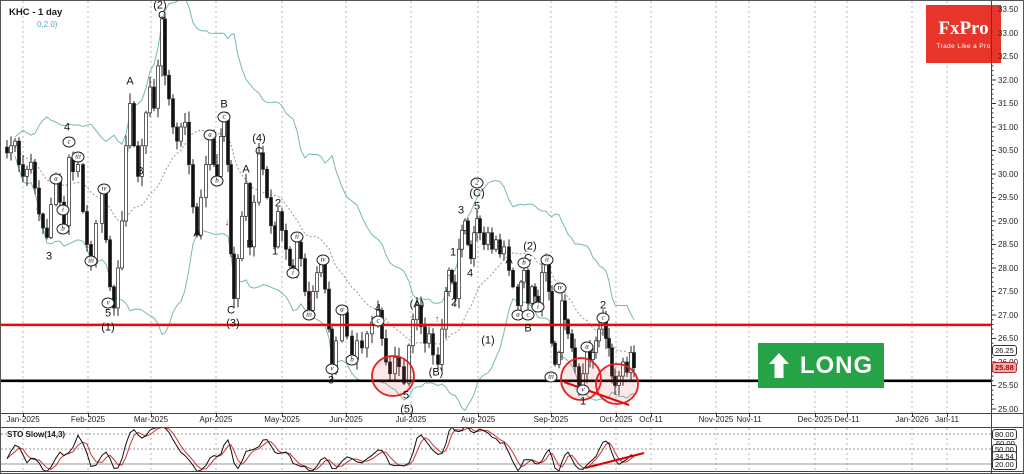  I want to click on wave-label-circled: 2, so click(477, 183).